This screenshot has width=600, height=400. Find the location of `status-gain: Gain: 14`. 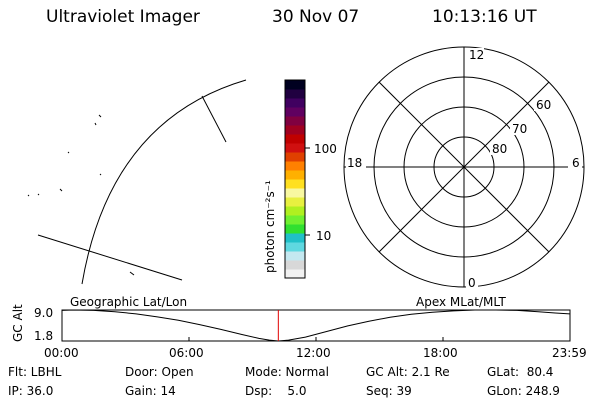

status-gain: Gain: 14 is located at coordinates (150, 391).